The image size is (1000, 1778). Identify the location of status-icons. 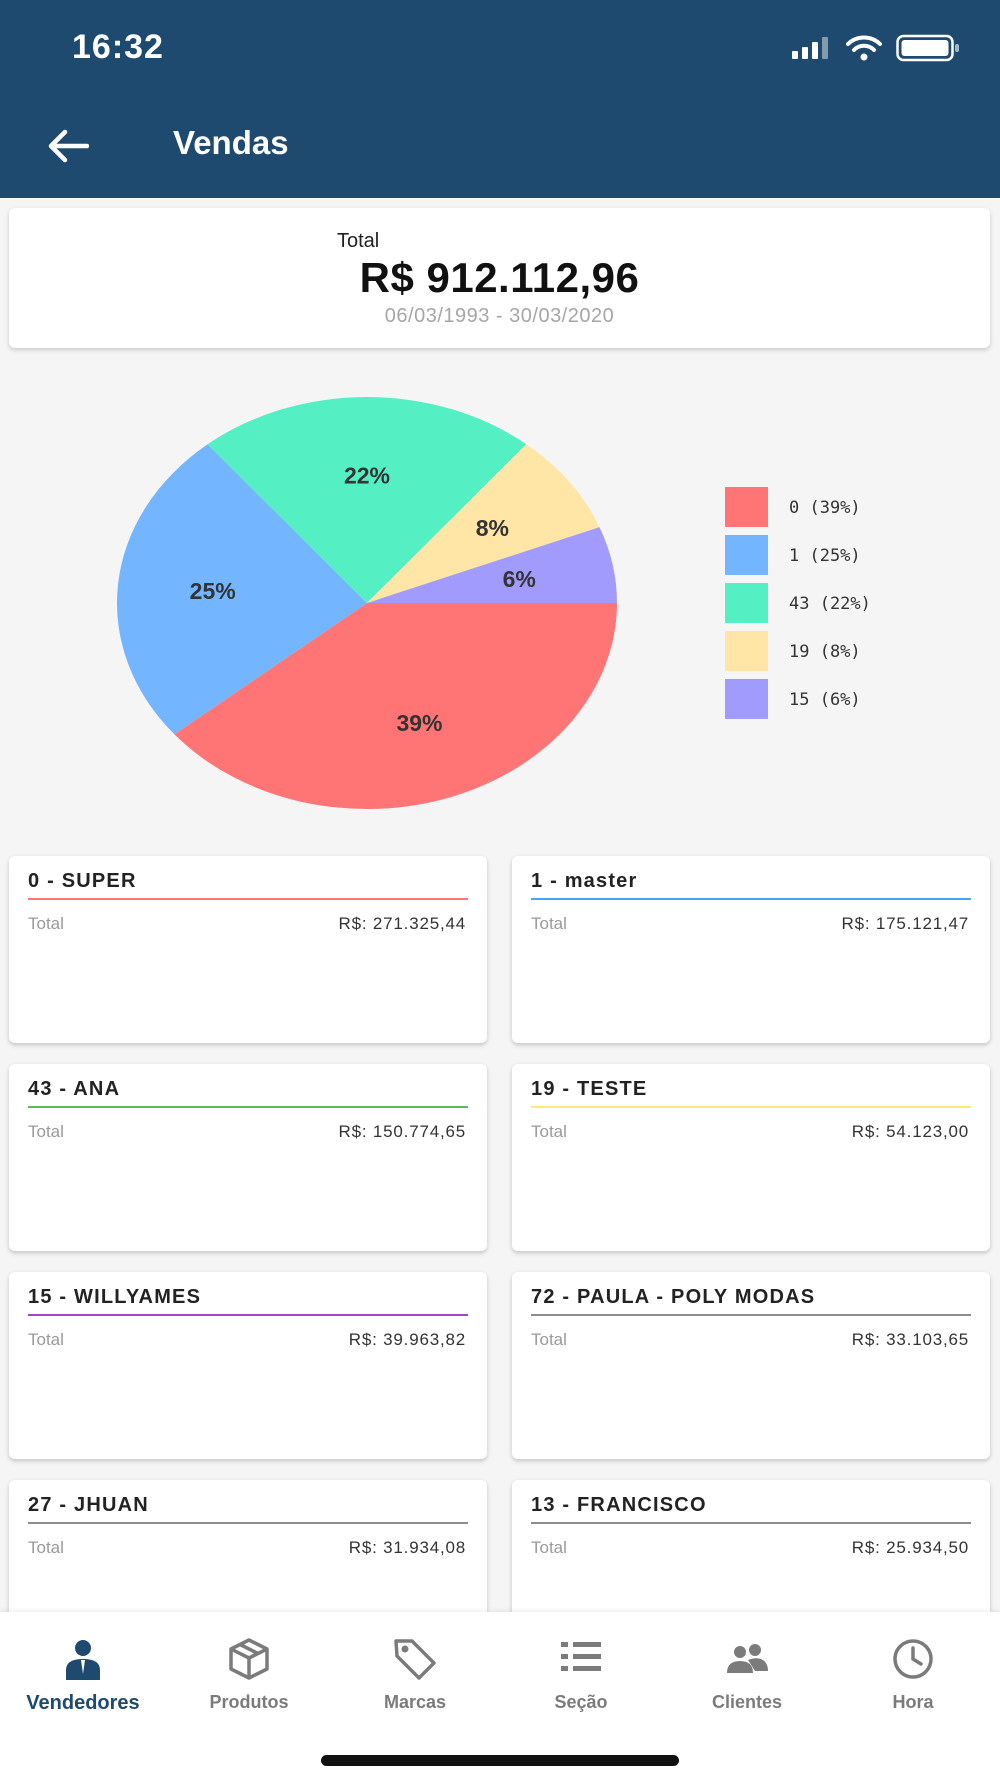
(876, 48).